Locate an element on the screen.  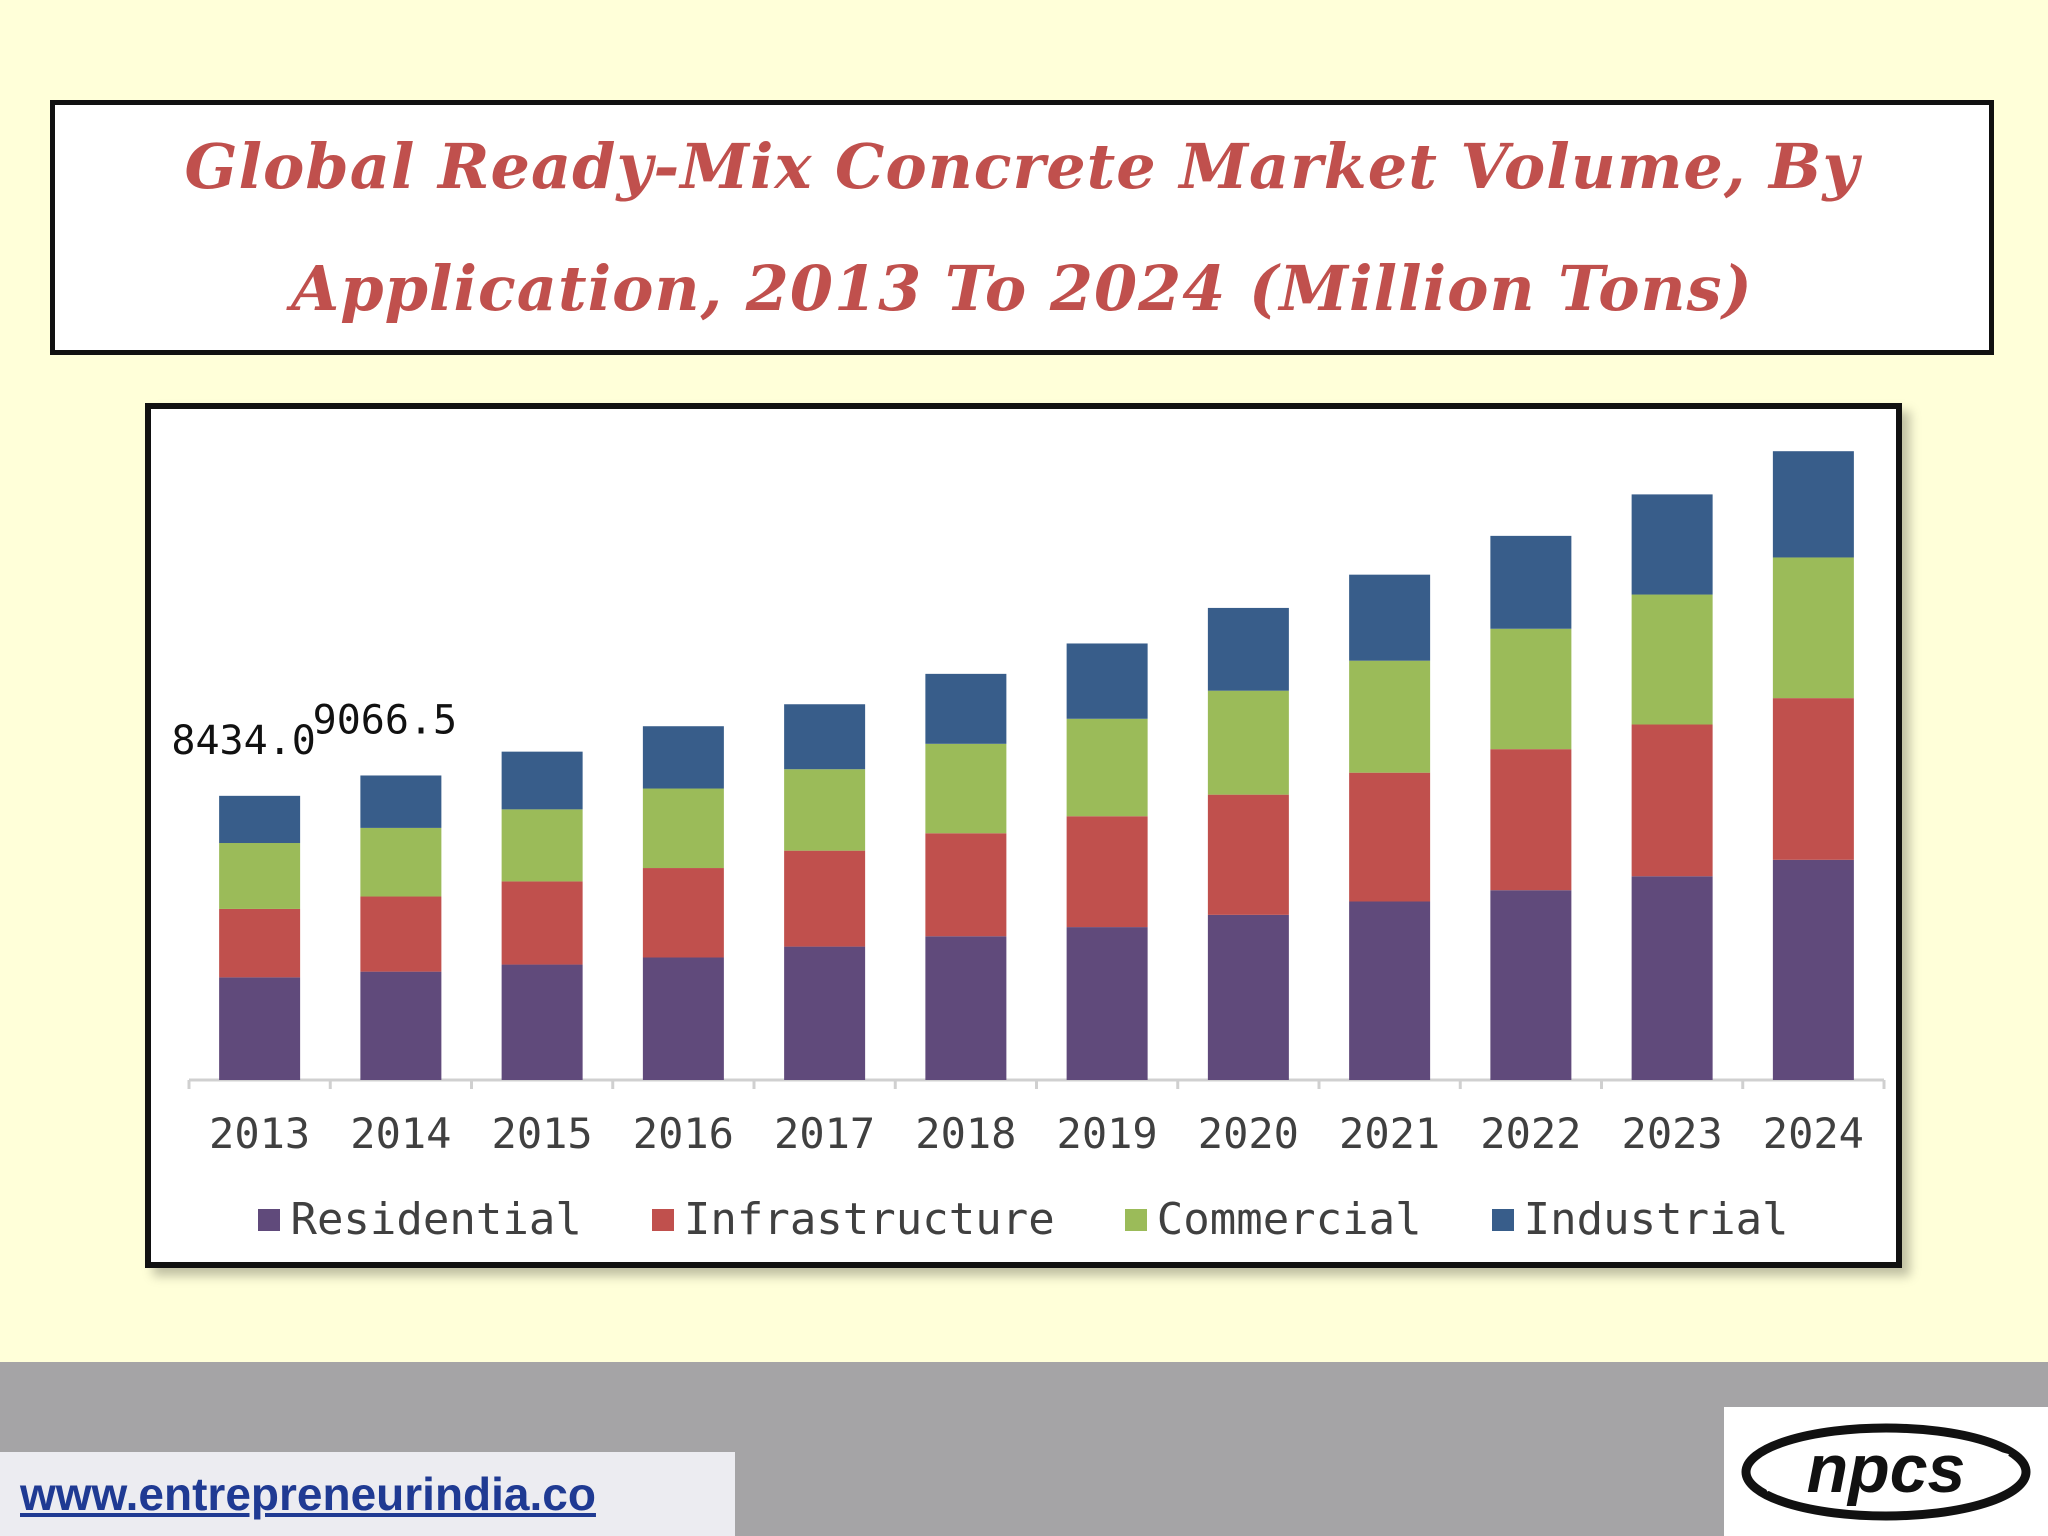
x-tick-label-2014: 2014 is located at coordinates (400, 1133).